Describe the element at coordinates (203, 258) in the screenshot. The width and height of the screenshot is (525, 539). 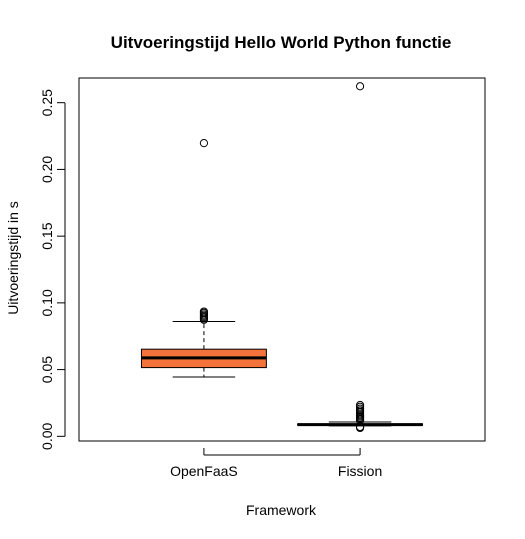
I see `box-openfaas` at that location.